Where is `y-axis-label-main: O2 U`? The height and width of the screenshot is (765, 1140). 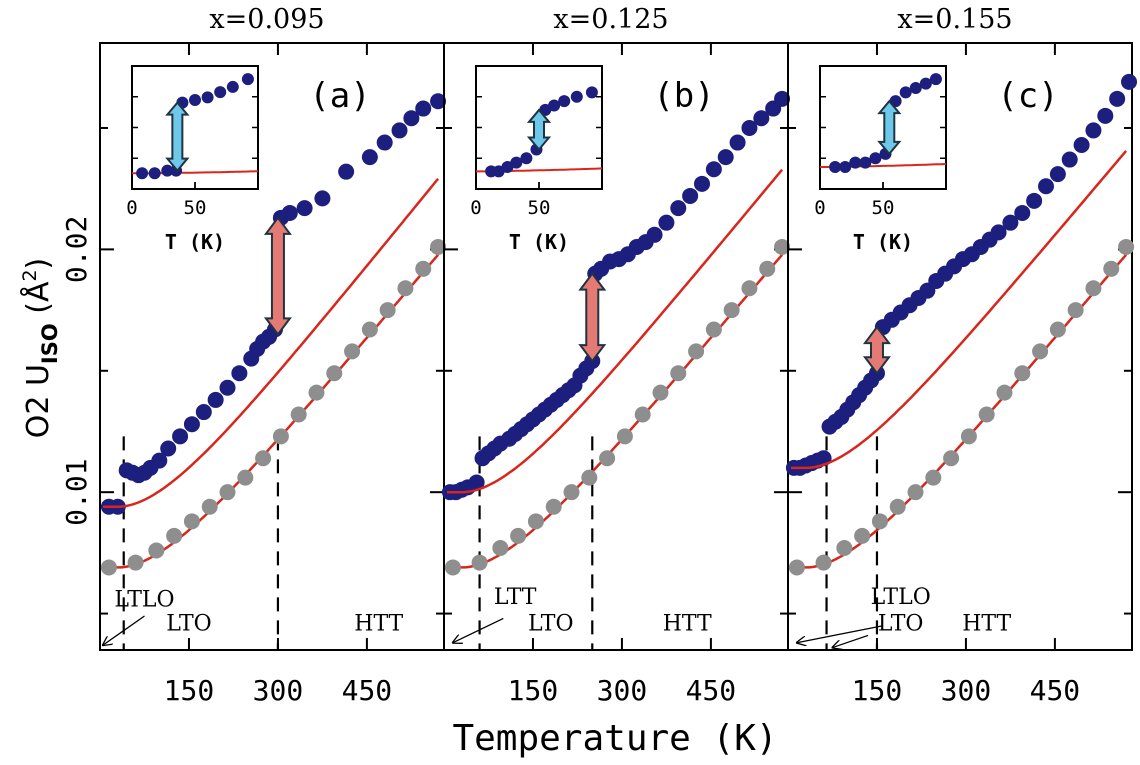 y-axis-label-main: O2 U is located at coordinates (38, 401).